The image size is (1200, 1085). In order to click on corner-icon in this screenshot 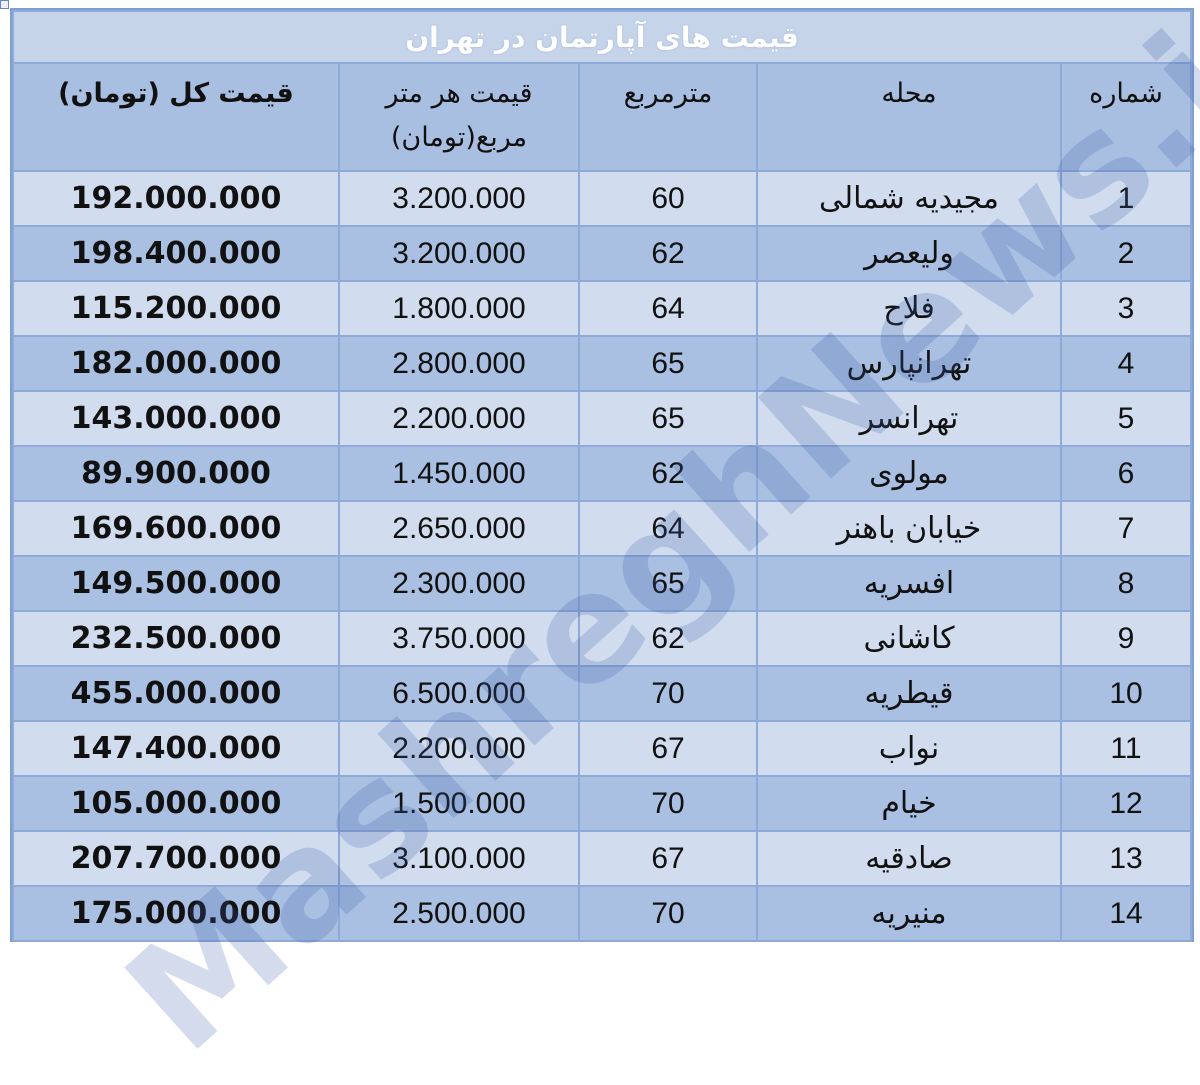, I will do `click(4, 4)`.